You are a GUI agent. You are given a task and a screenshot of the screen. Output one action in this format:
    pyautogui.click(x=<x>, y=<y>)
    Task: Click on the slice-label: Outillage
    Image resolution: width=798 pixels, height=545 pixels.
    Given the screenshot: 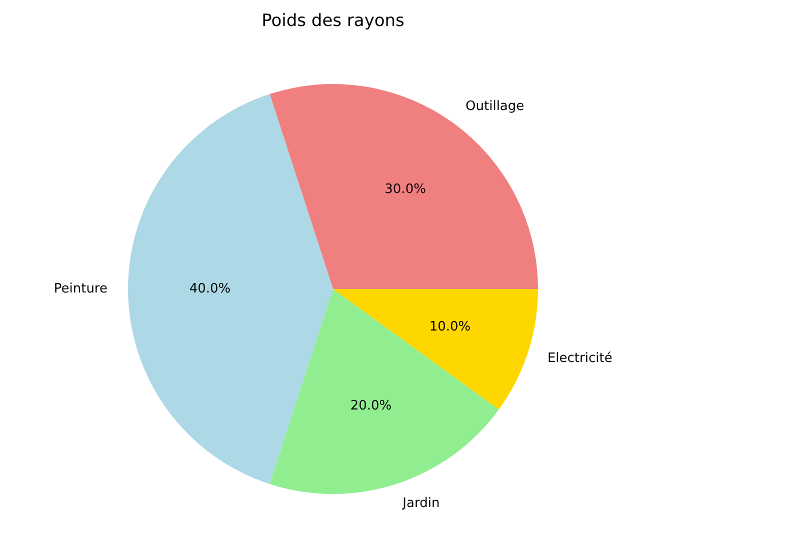 What is the action you would take?
    pyautogui.click(x=495, y=106)
    